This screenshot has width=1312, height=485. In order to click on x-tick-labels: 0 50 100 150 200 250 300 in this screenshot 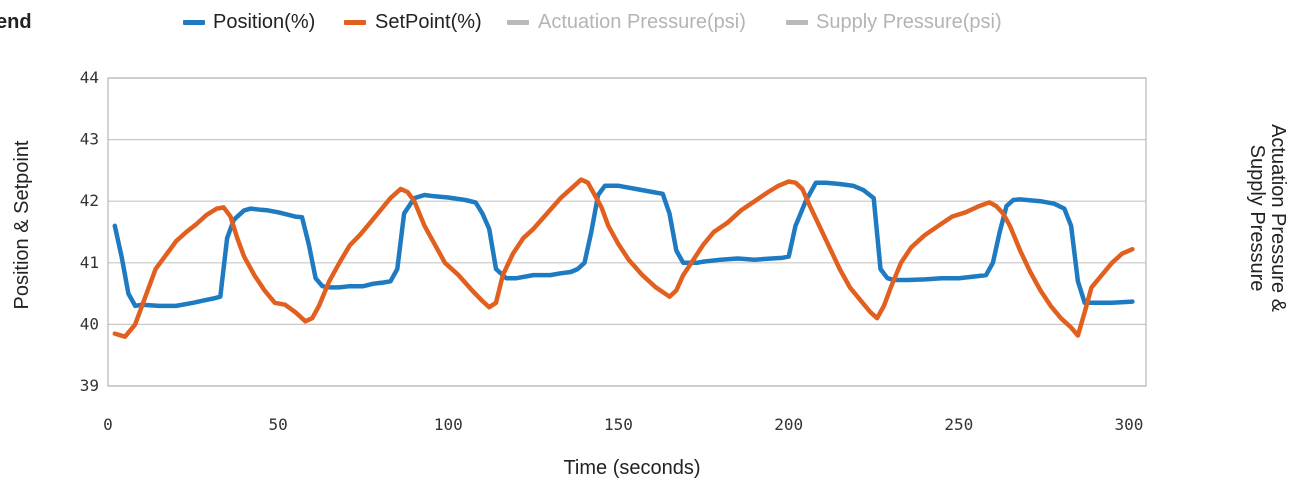, I will do `click(623, 424)`.